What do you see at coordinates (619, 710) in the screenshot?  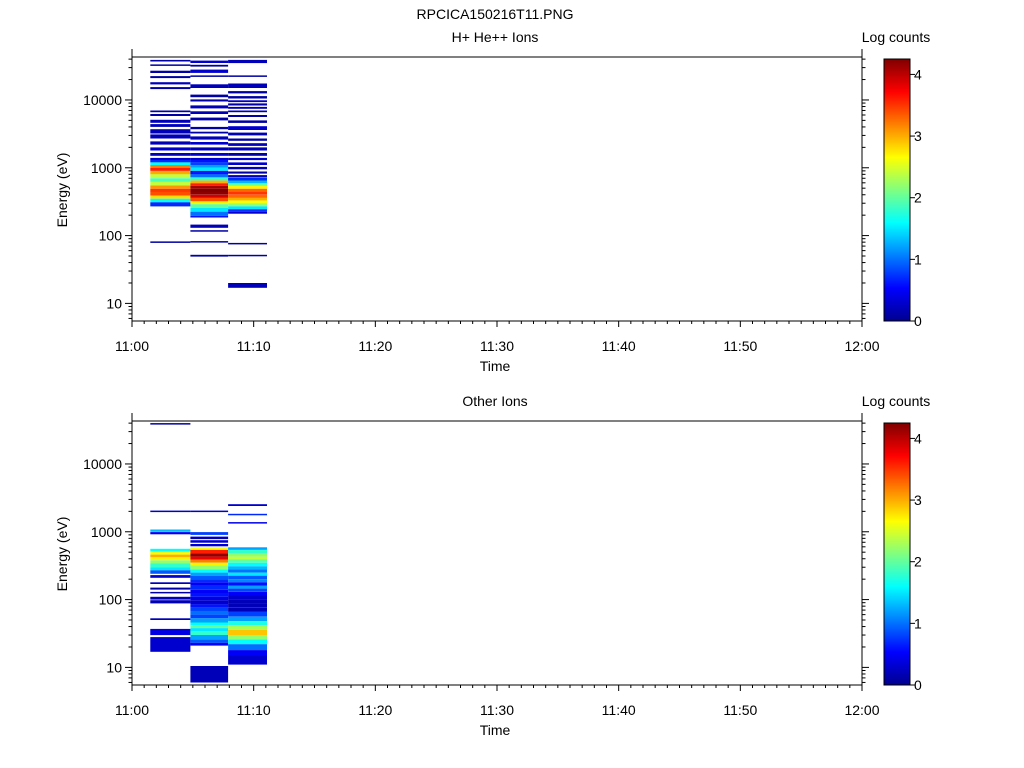 I see `x-tick-label: 11:40` at bounding box center [619, 710].